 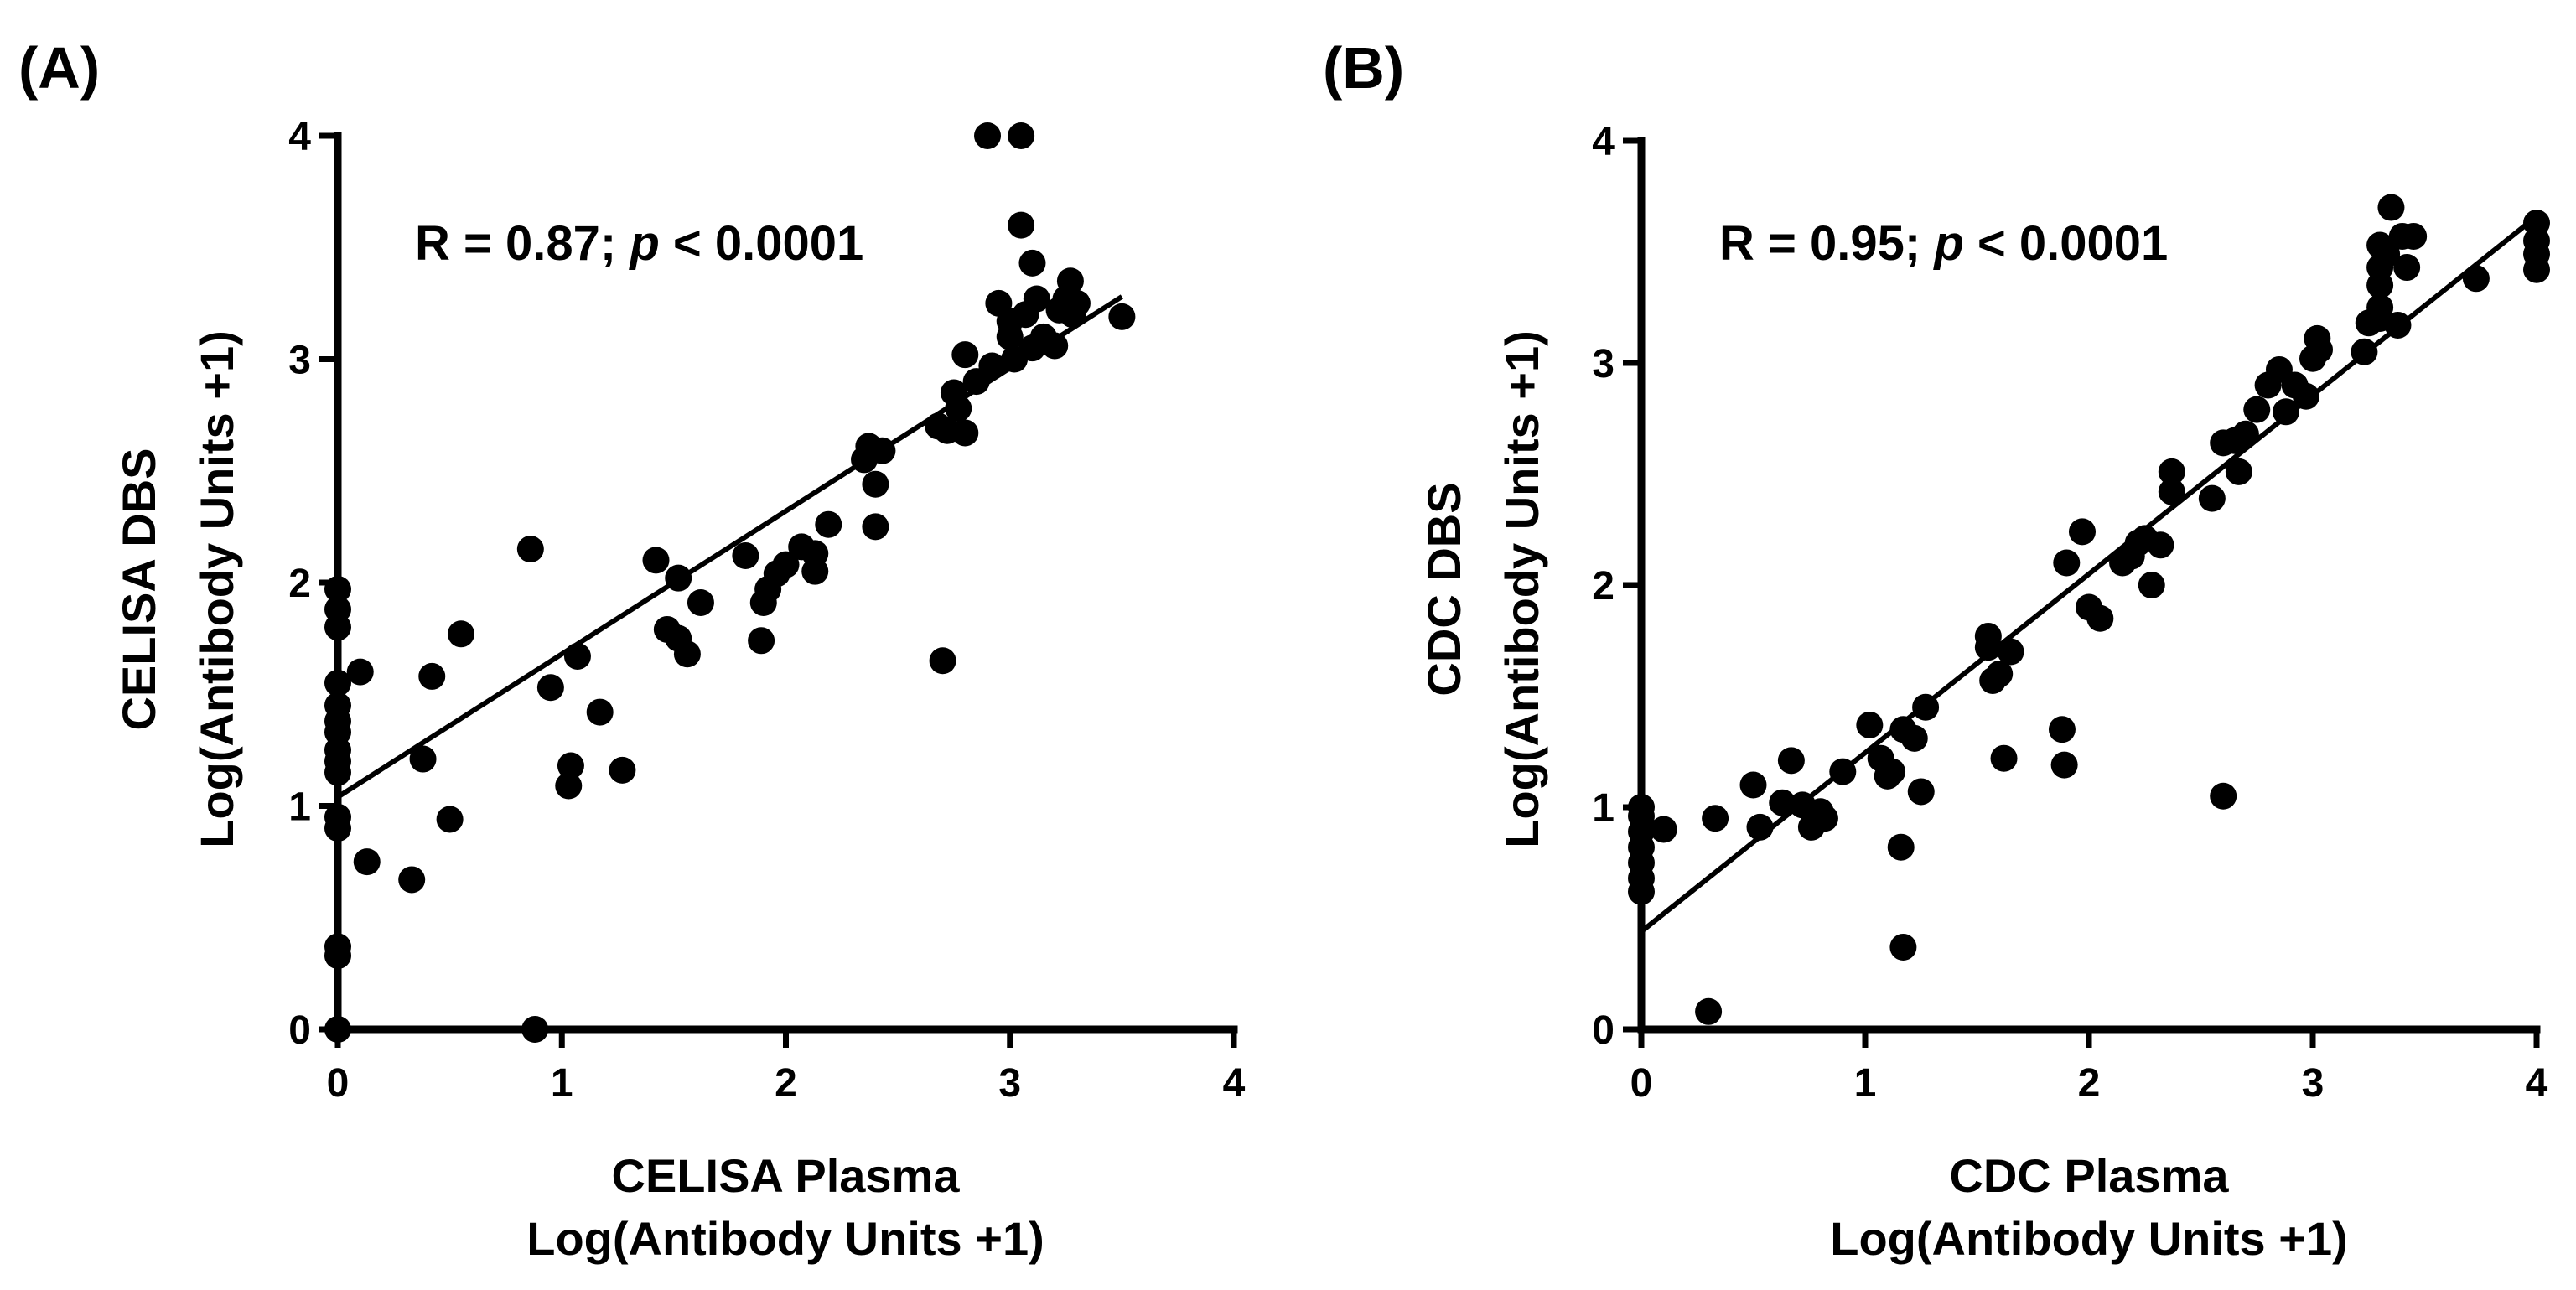 I want to click on y-tick-label: 1, so click(x=299, y=807).